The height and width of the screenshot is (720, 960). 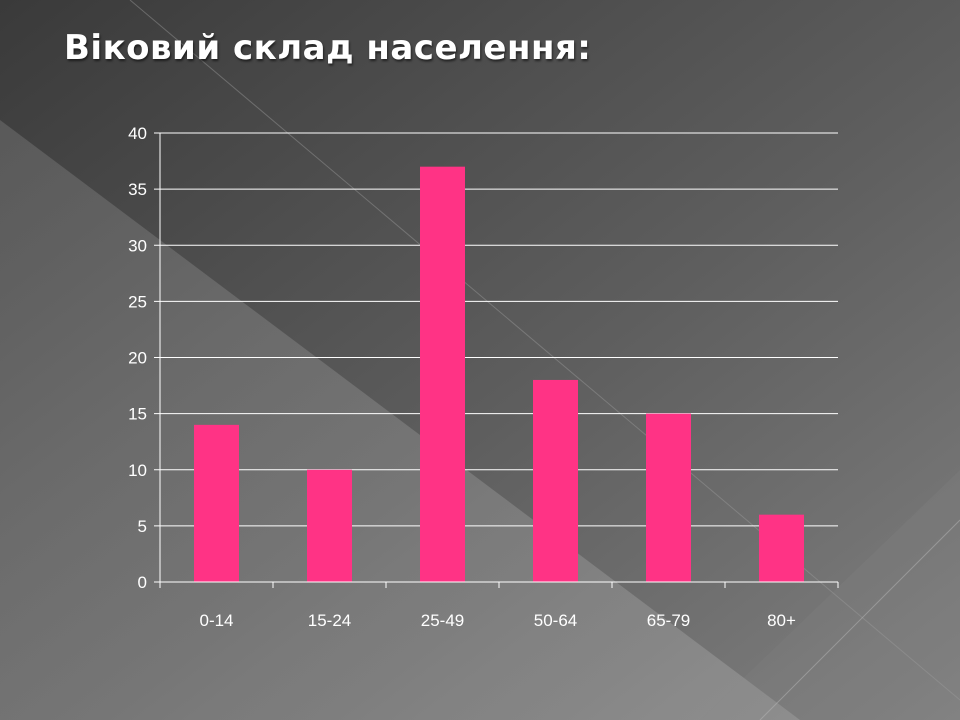 What do you see at coordinates (137, 301) in the screenshot?
I see `y-tick-label: 25` at bounding box center [137, 301].